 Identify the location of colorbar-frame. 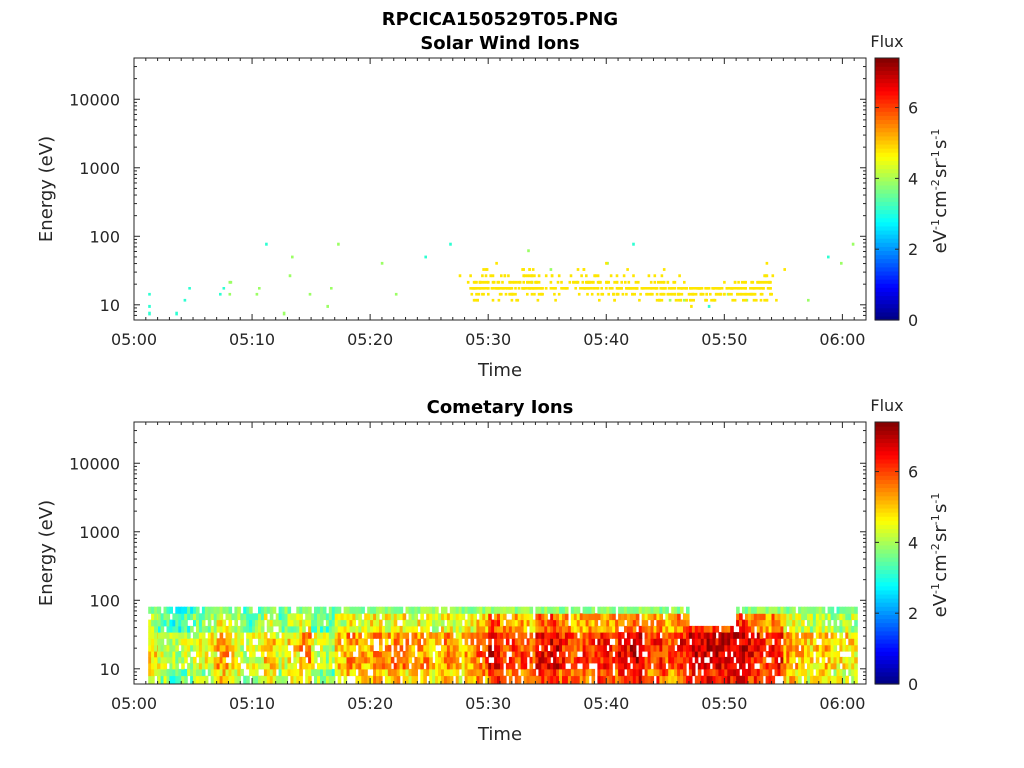
(887, 189).